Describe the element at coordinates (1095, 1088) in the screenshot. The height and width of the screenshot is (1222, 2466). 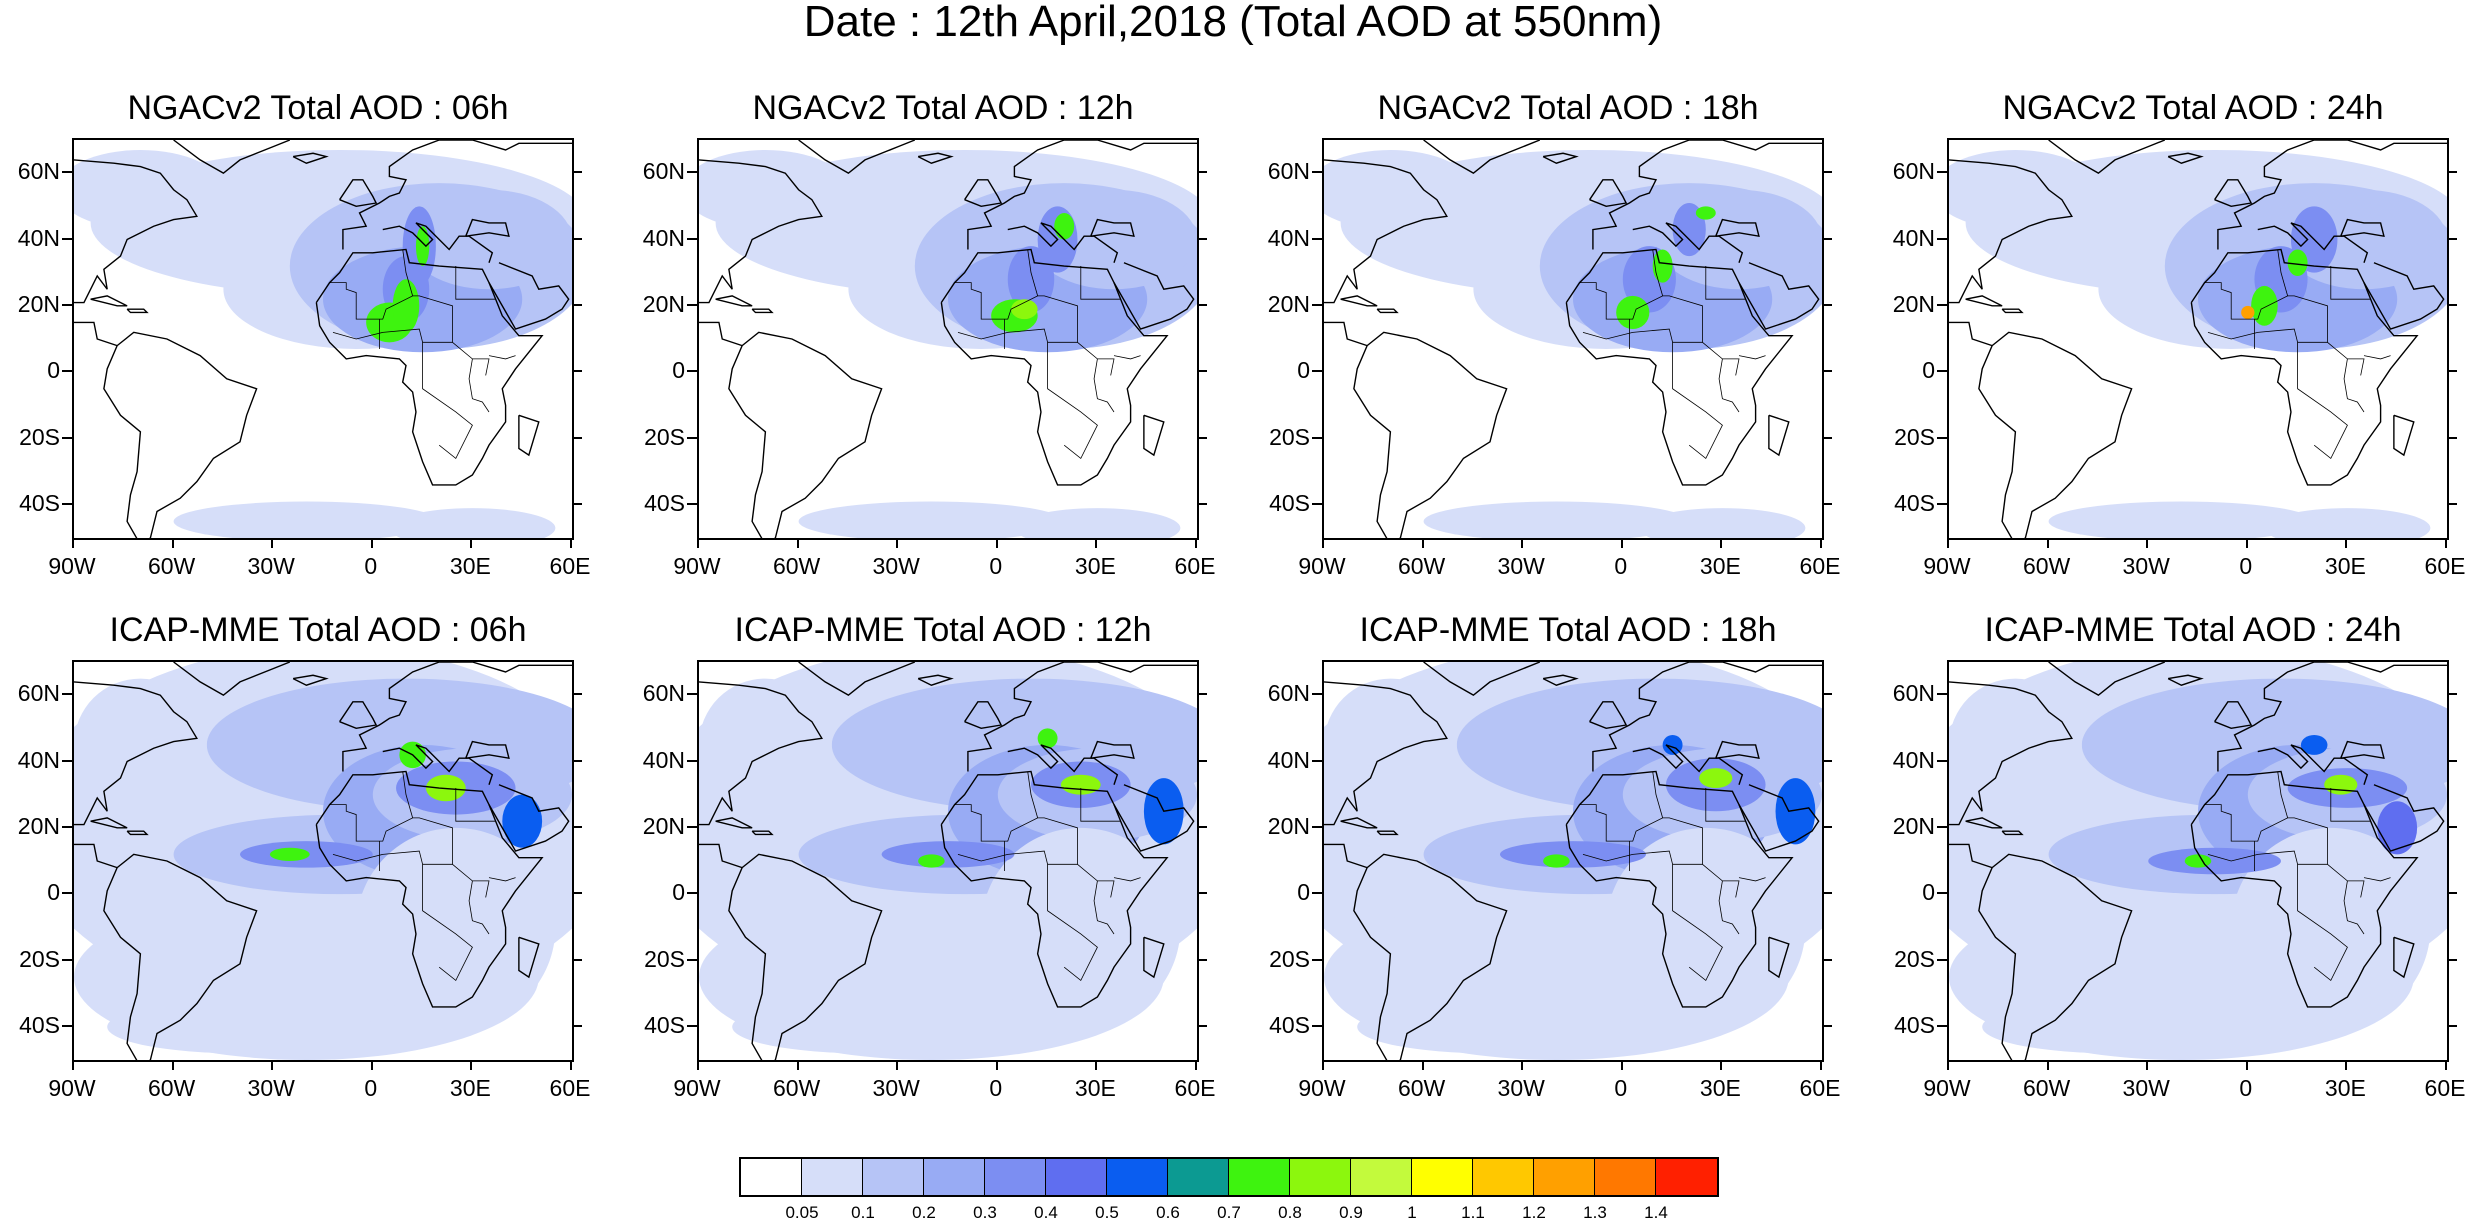
I see `lon-tick-label: 30E` at that location.